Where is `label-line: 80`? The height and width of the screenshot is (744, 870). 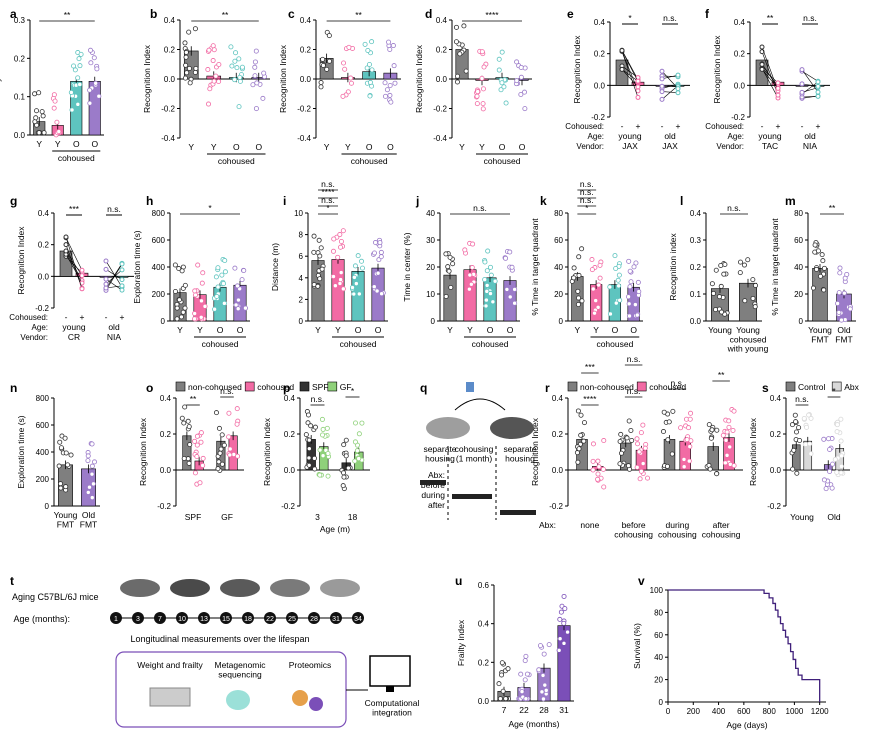 label-line: 80 is located at coordinates (658, 612).